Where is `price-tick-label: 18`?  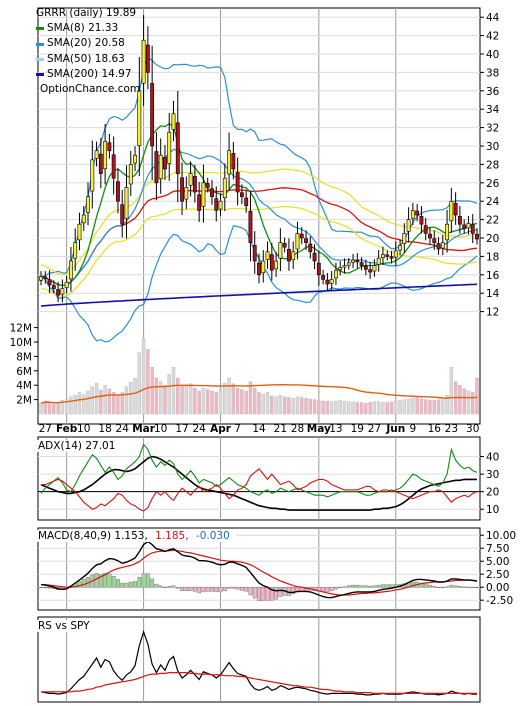
price-tick-label: 18 is located at coordinates (492, 257).